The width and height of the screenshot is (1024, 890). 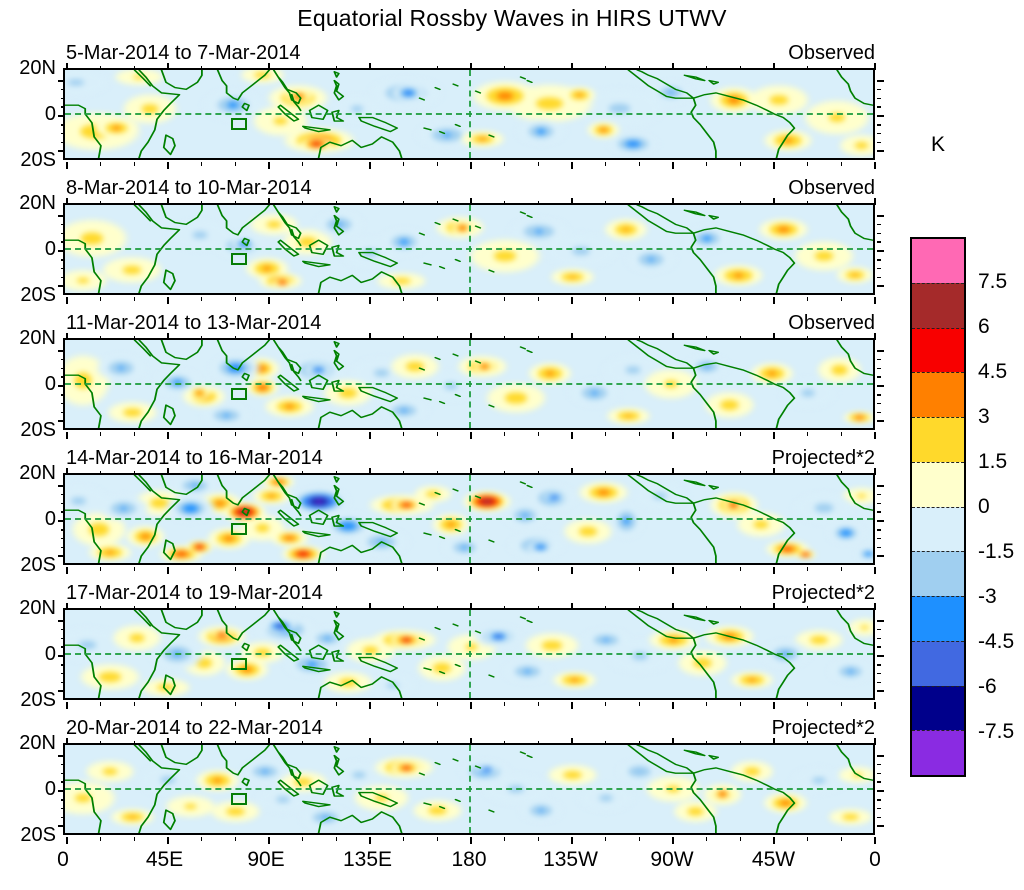 I want to click on colorbar-tick-label: -3, so click(x=987, y=596).